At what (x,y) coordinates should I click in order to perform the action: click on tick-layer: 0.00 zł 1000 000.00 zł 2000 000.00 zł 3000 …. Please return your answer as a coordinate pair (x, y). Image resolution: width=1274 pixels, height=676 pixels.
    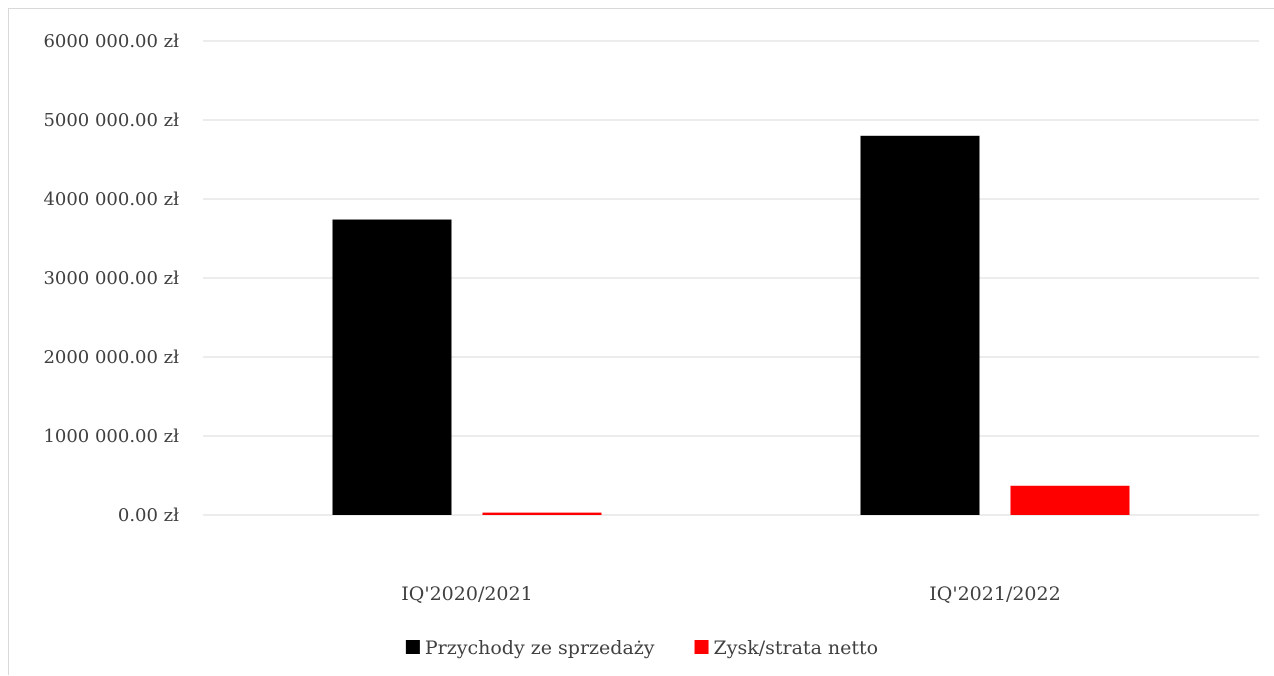
    Looking at the image, I should click on (111, 278).